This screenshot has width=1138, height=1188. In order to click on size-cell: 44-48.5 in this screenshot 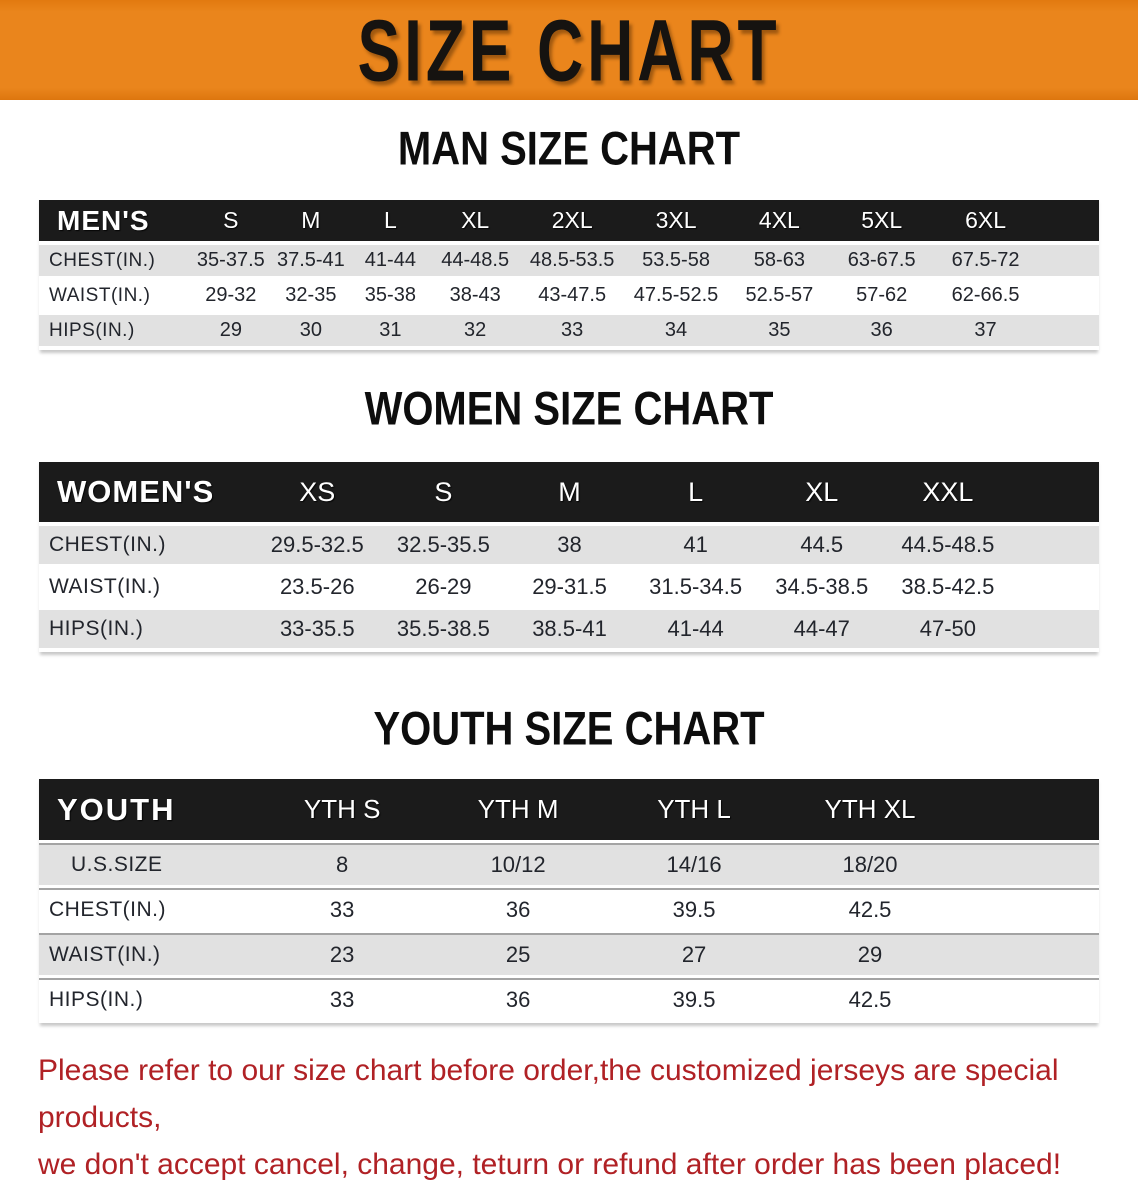, I will do `click(475, 260)`.